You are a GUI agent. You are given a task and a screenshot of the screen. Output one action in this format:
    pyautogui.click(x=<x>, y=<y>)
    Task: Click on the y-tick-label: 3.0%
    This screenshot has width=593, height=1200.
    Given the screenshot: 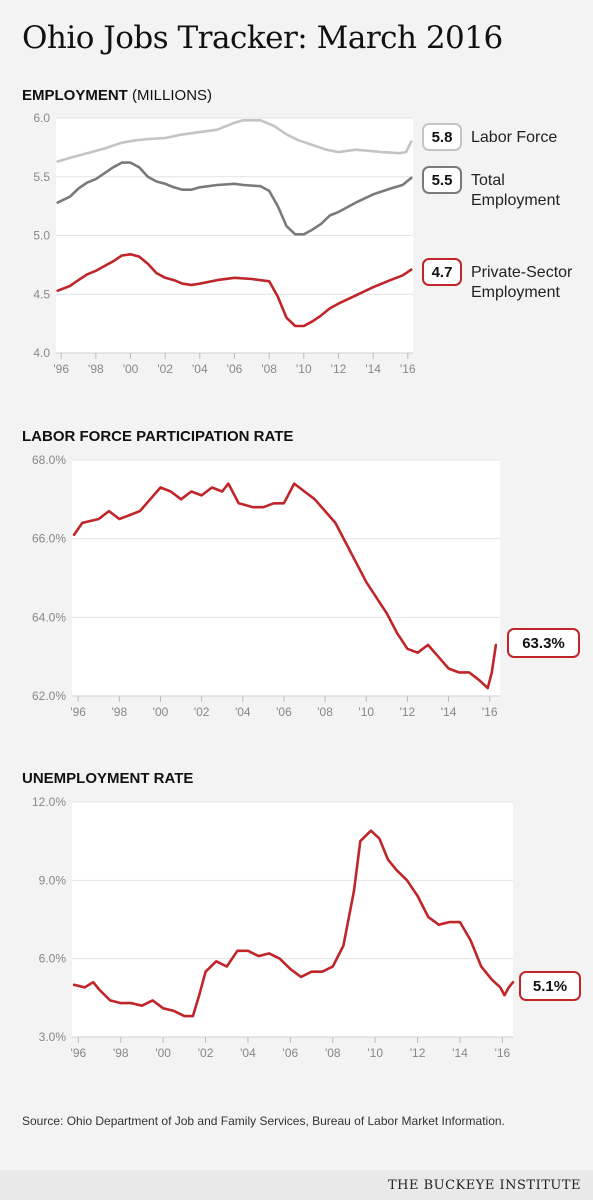 What is the action you would take?
    pyautogui.click(x=53, y=1037)
    